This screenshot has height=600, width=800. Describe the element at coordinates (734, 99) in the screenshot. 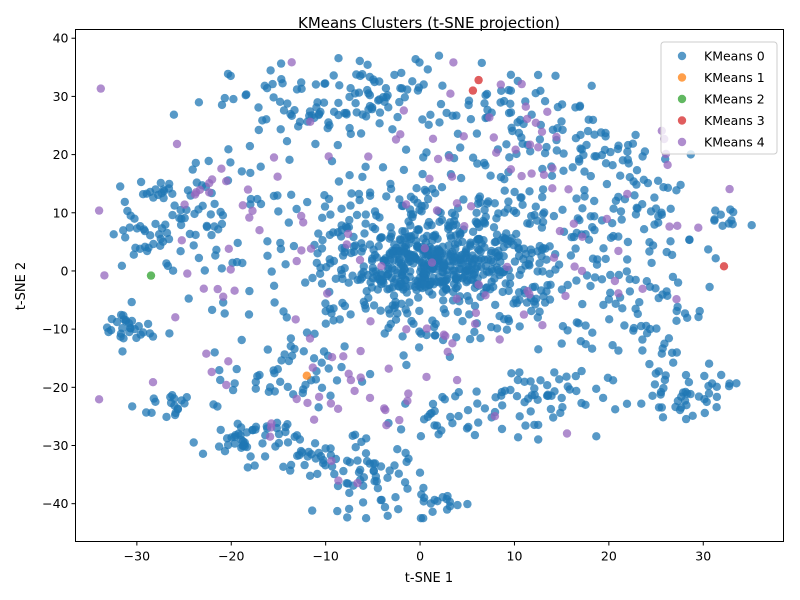

I see `legend-label: KMeans 2` at that location.